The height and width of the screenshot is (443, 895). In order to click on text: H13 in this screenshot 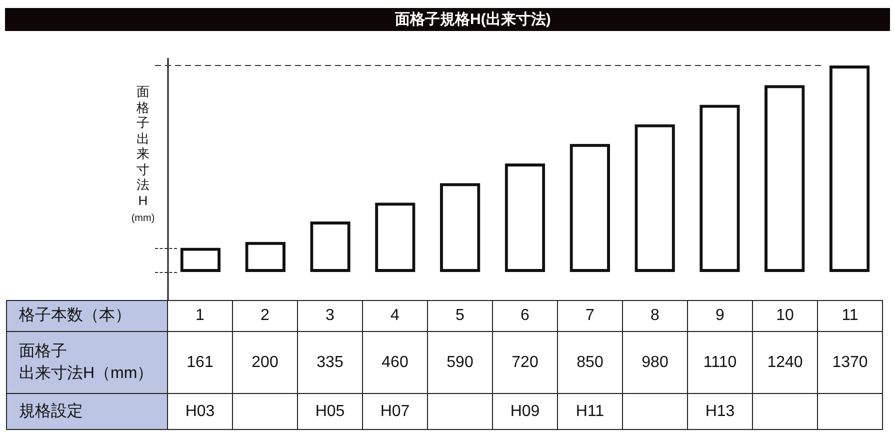, I will do `click(720, 412)`.